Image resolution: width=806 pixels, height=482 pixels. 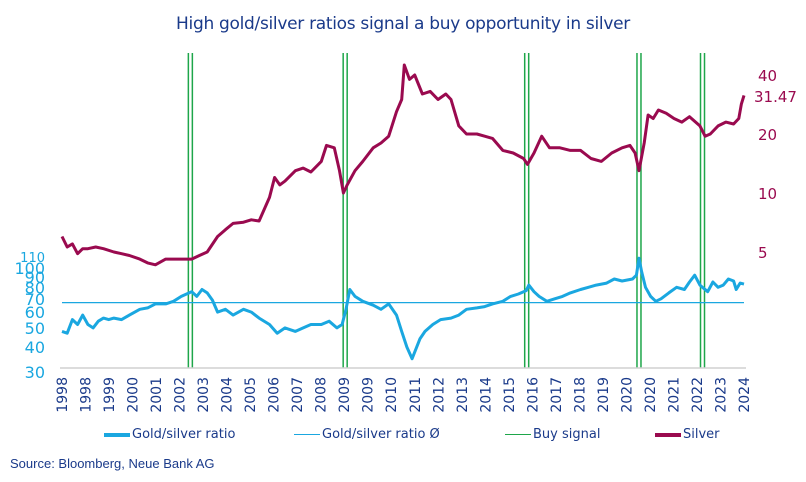 I want to click on legend-swatch-silver, so click(x=668, y=434).